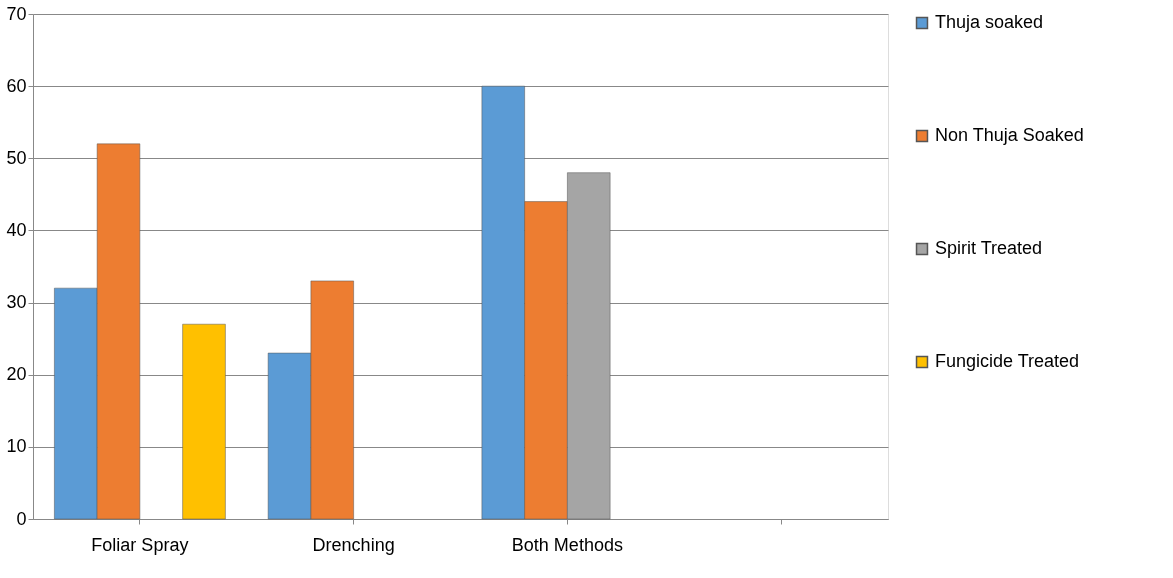 This screenshot has width=1173, height=578. What do you see at coordinates (16, 13) in the screenshot?
I see `y-tick-label: 70` at bounding box center [16, 13].